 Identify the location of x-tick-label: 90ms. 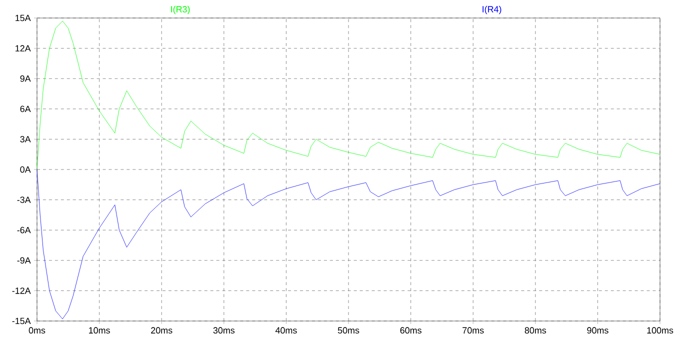
(597, 330).